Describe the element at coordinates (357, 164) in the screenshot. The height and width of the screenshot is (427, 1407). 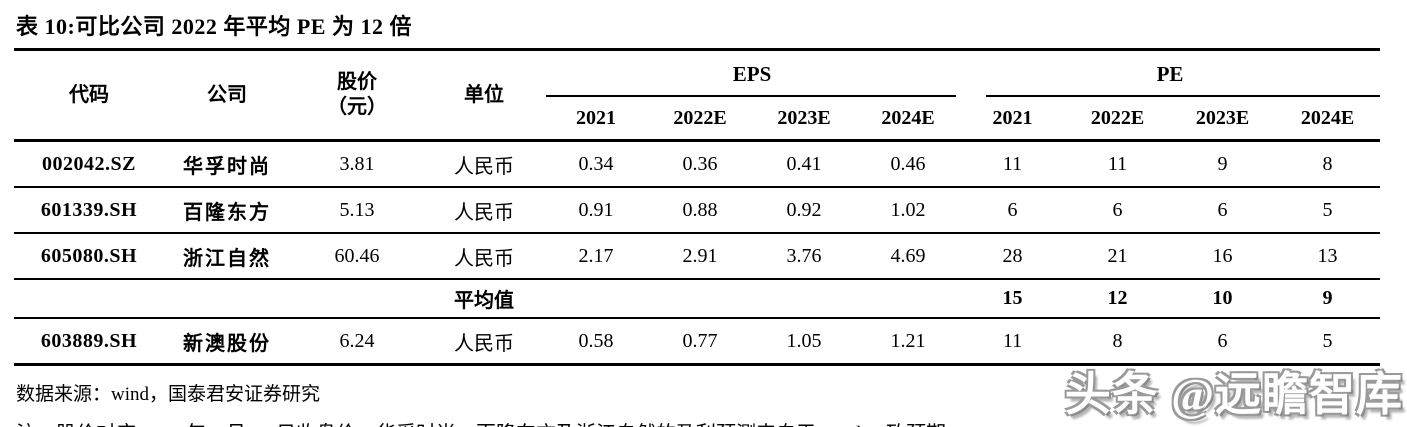
I see `cell-price: 3.81` at that location.